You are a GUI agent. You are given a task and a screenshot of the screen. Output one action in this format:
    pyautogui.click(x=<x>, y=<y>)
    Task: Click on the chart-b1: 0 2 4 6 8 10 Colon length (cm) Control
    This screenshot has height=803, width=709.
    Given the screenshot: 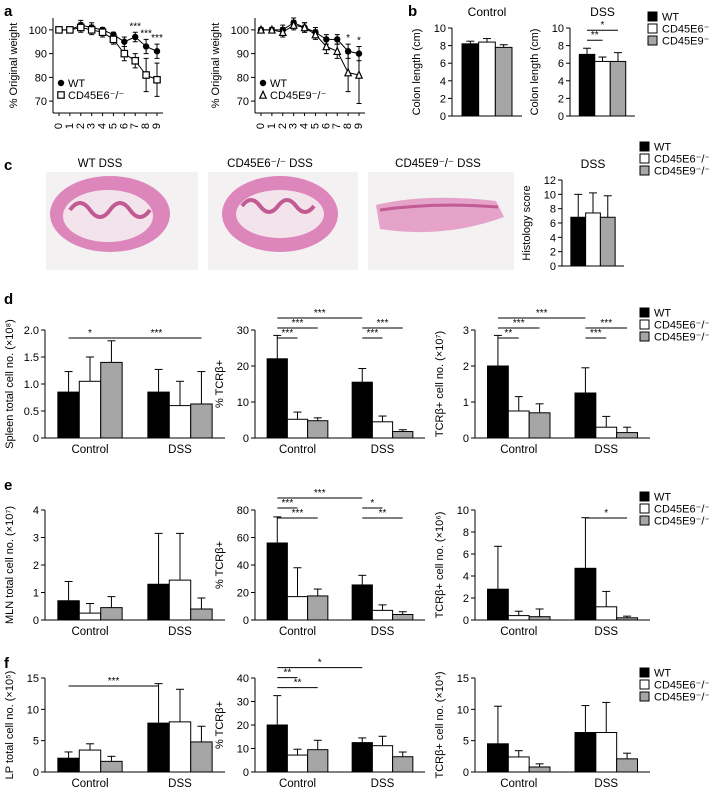 What is the action you would take?
    pyautogui.click(x=466, y=64)
    